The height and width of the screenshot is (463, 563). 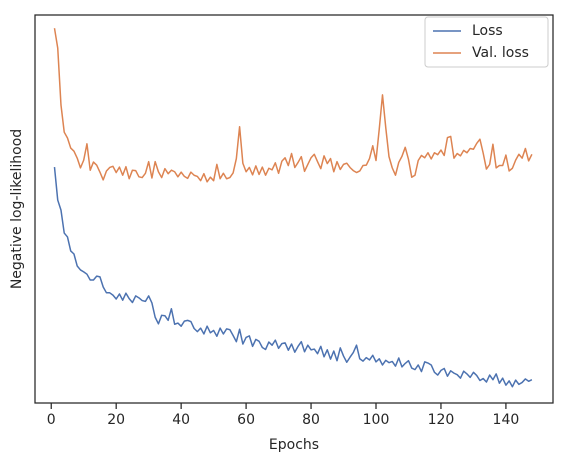 I want to click on x-axis-label: Epochs, so click(x=294, y=445).